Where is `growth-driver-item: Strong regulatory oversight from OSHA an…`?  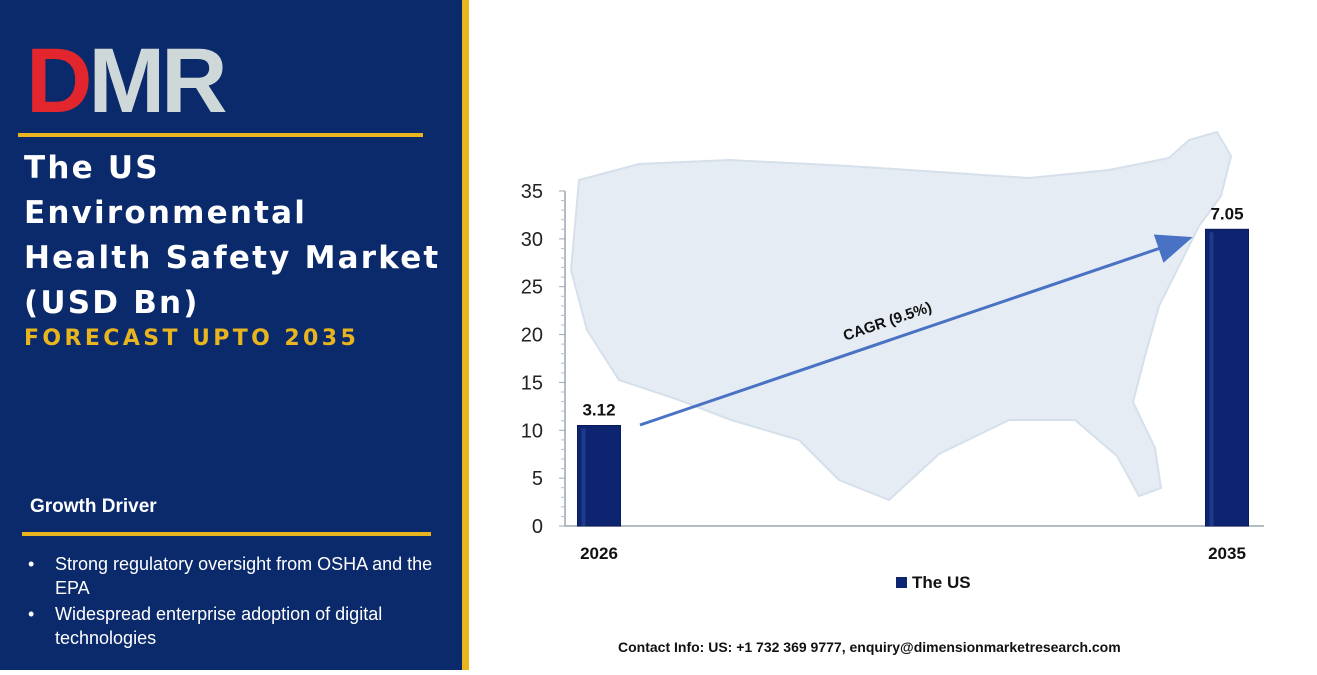 growth-driver-item: Strong regulatory oversight from OSHA an… is located at coordinates (233, 576).